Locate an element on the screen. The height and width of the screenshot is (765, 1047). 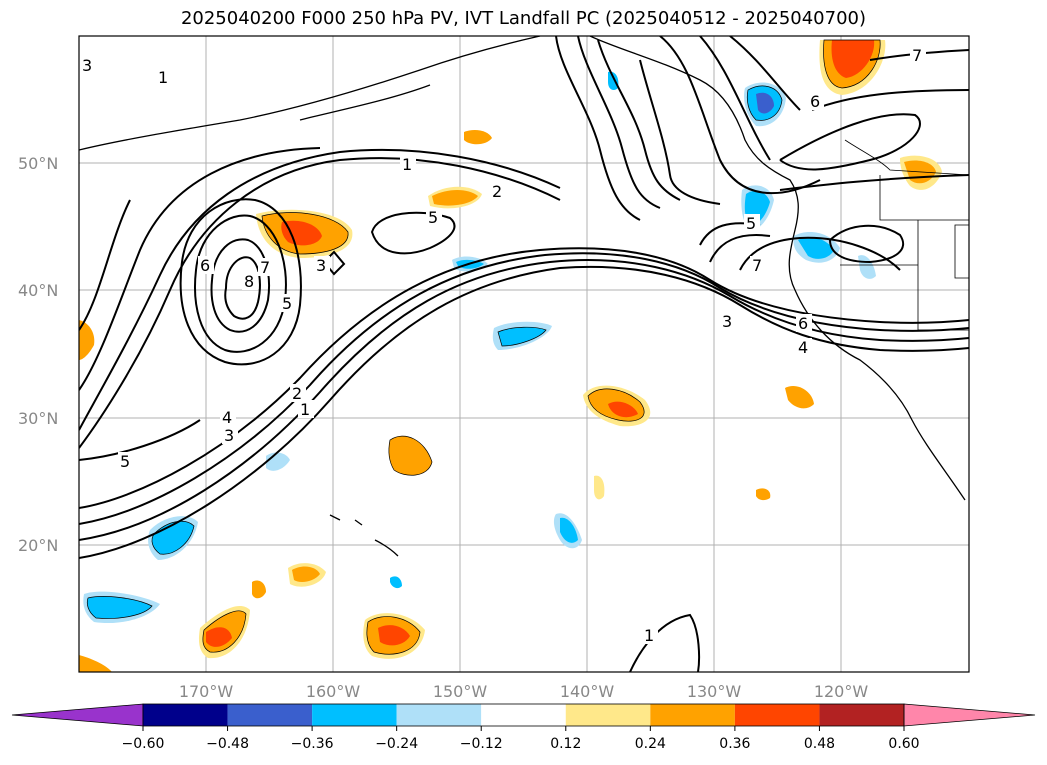
latitude-labels: 50°N 40°N 30°N 20°N is located at coordinates (38, 354).